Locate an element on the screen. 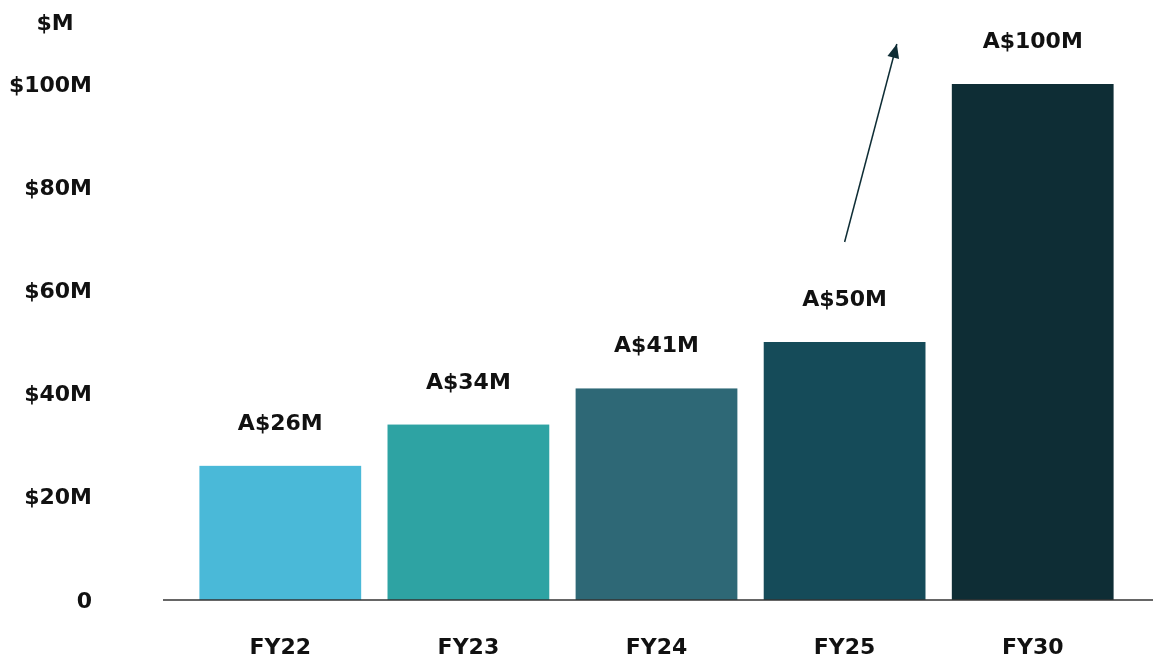  data-label: A$50M is located at coordinates (845, 298).